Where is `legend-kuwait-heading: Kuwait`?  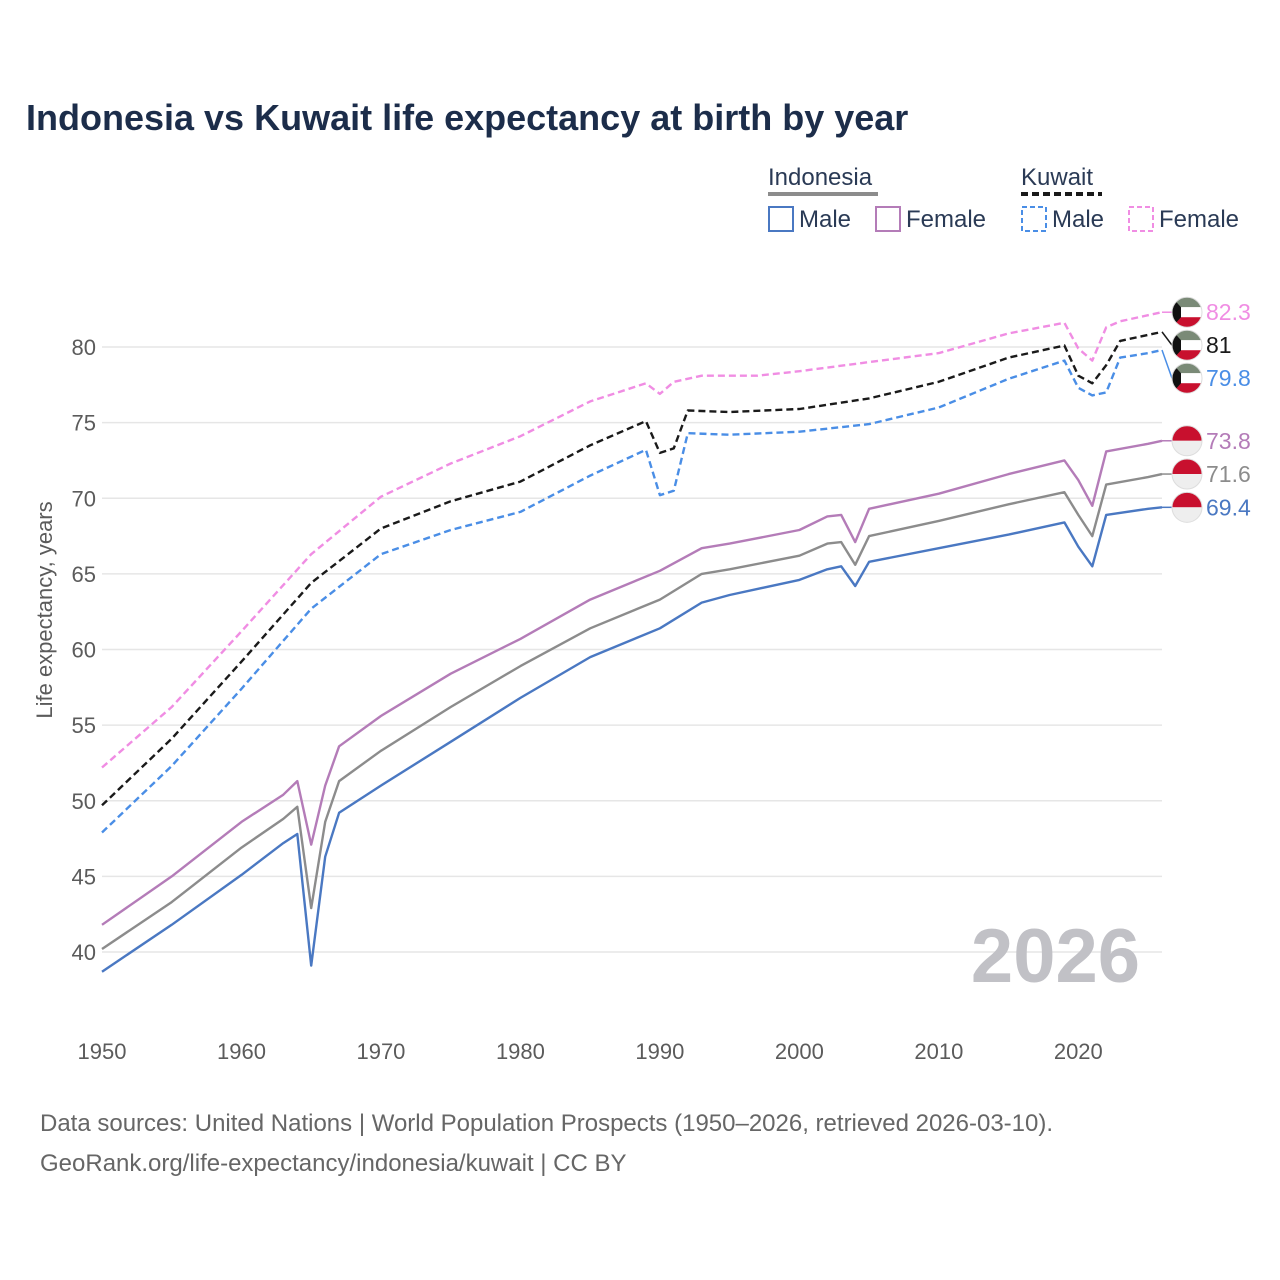
legend-kuwait-heading: Kuwait is located at coordinates (1057, 177).